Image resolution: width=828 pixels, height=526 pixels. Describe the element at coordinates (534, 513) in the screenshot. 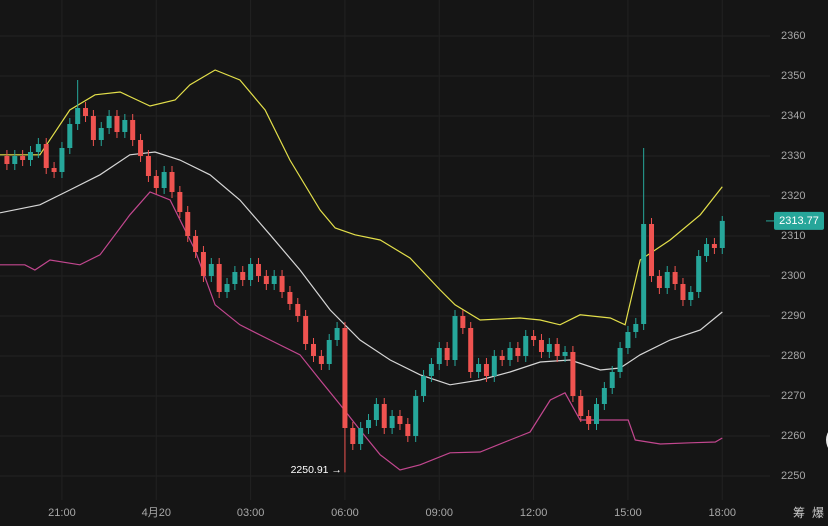

I see `x-tick-label: 12:00` at that location.